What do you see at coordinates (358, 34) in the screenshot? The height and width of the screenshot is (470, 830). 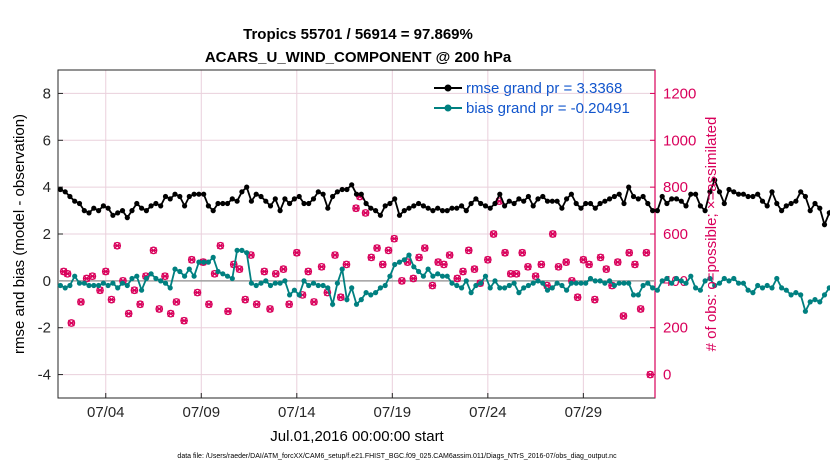 I see `chart-title-line1: Tropics 55701 / 56914 = 97.869%` at bounding box center [358, 34].